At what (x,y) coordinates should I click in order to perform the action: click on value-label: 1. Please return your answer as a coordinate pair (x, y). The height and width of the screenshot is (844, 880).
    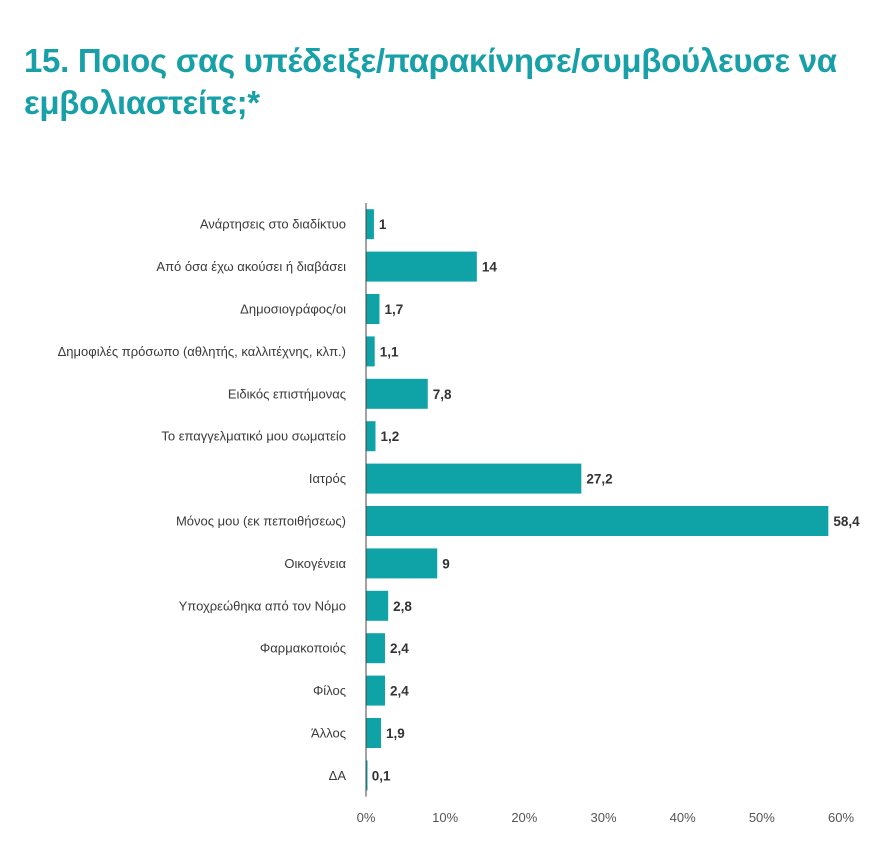
    Looking at the image, I should click on (383, 224).